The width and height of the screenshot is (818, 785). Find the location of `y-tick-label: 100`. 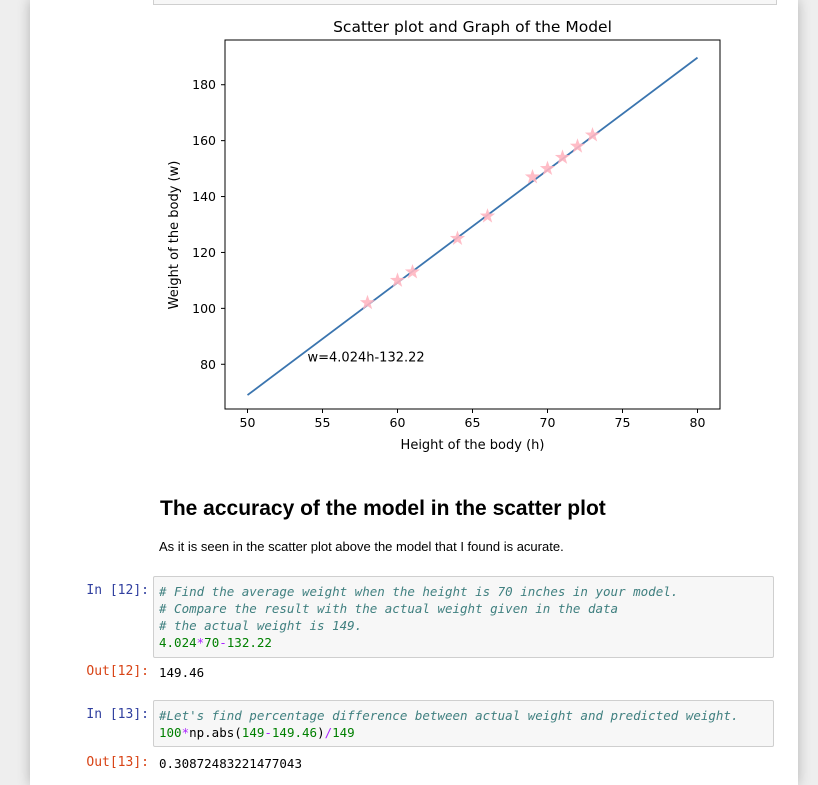

y-tick-label: 100 is located at coordinates (204, 308).